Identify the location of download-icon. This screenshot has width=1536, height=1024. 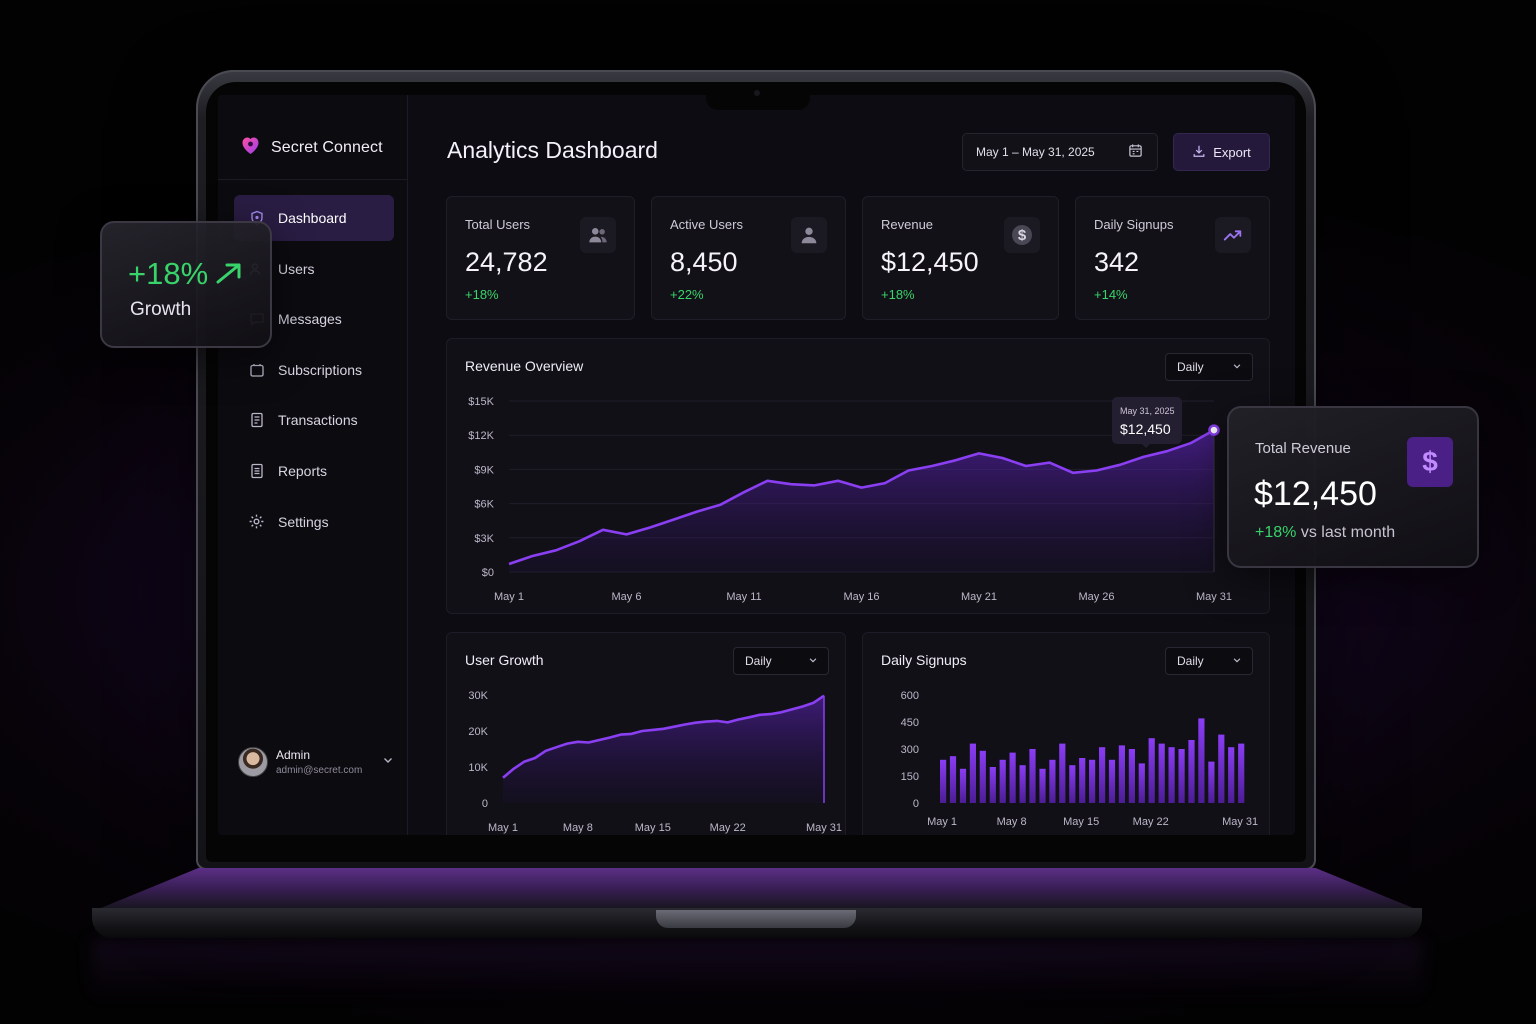
(1199, 152).